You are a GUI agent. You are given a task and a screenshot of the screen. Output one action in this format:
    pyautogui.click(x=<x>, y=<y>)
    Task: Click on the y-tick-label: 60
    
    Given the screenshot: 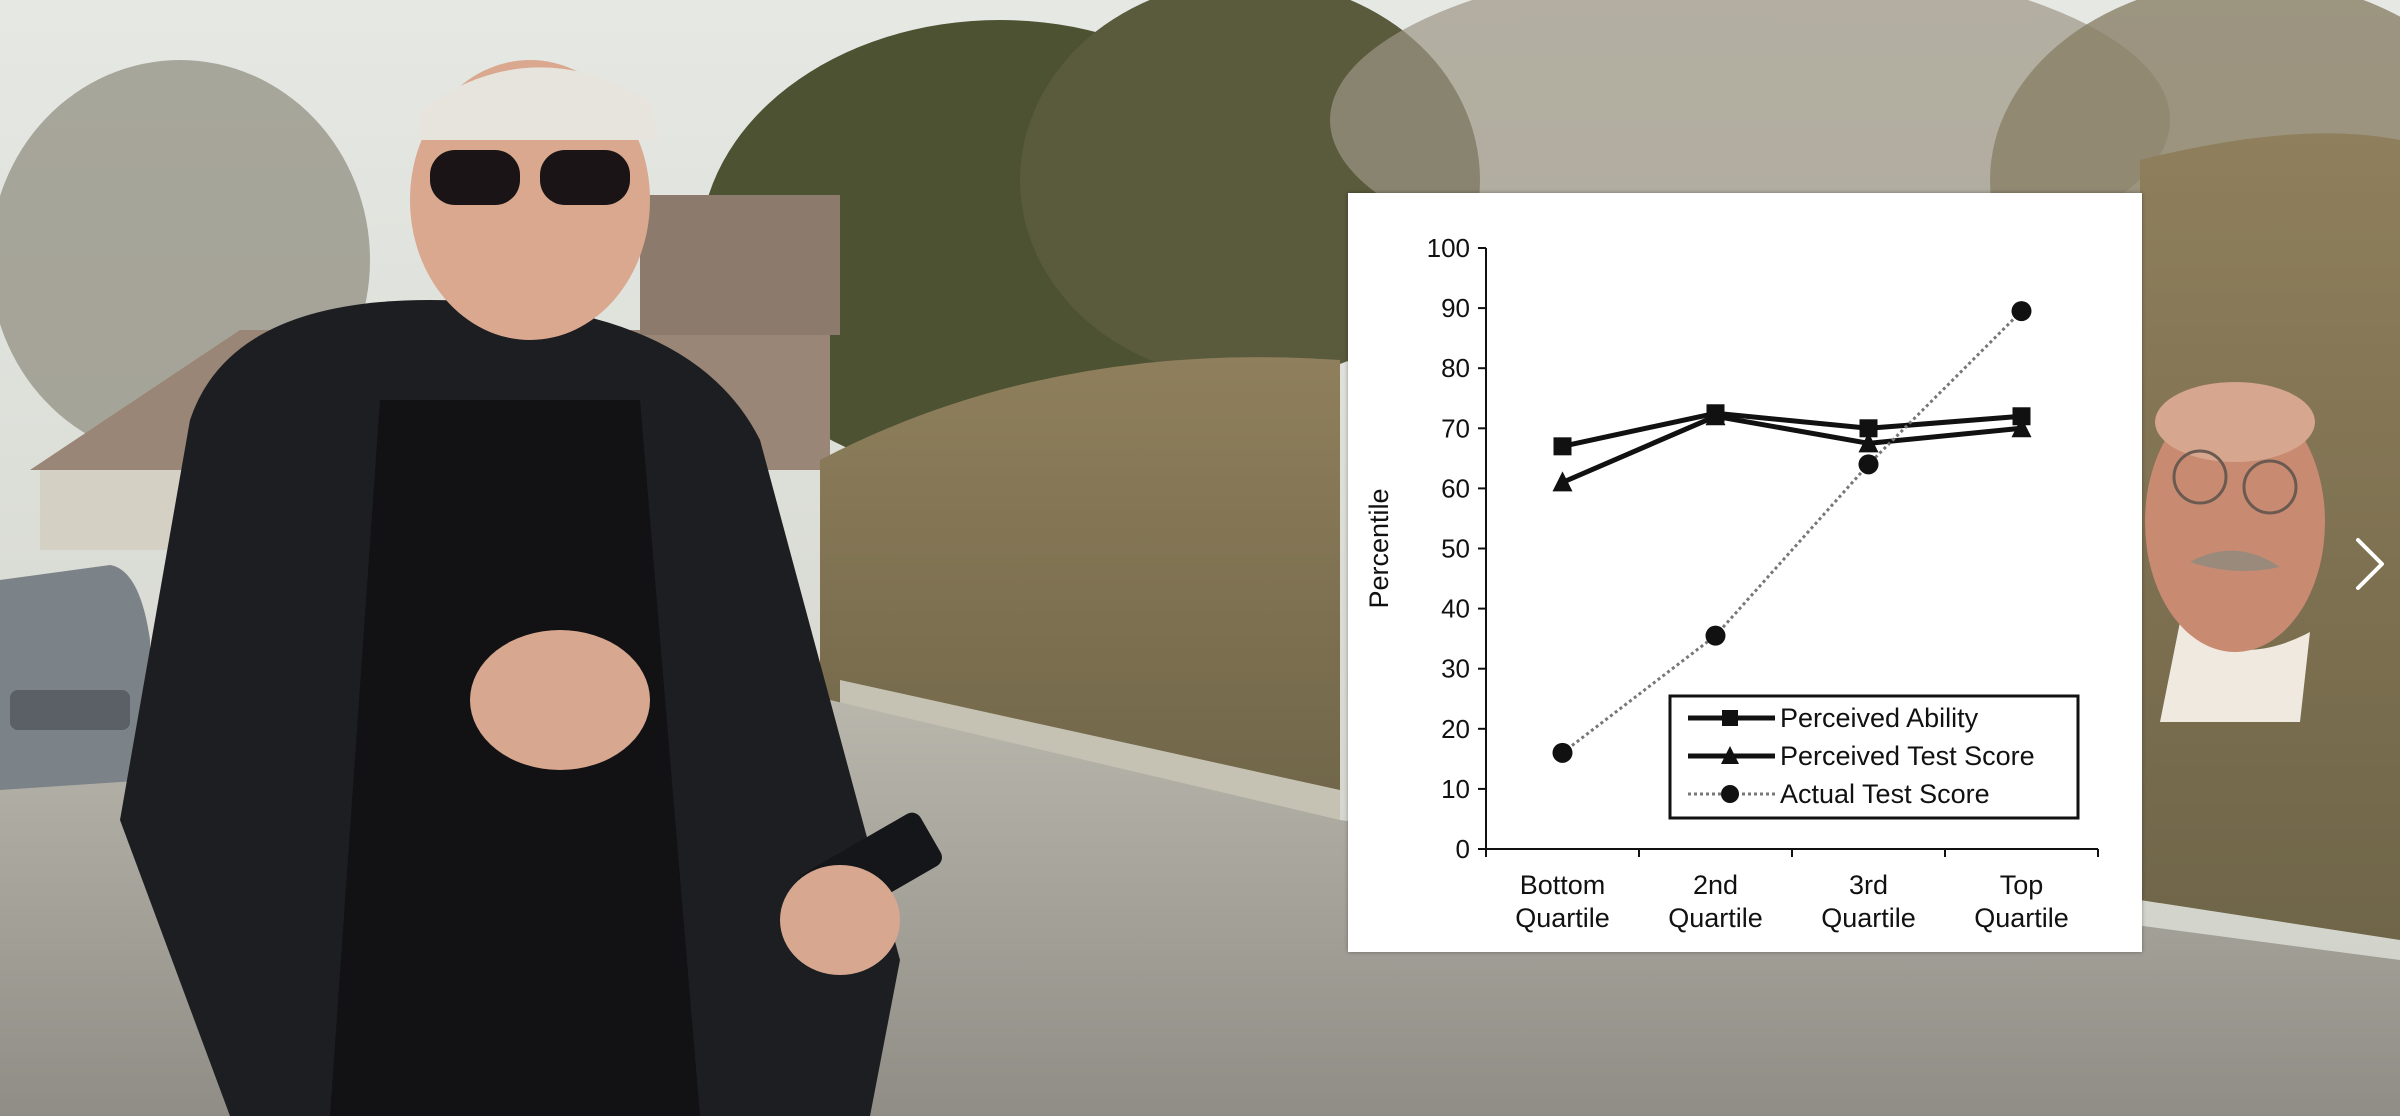 What is the action you would take?
    pyautogui.click(x=1455, y=488)
    